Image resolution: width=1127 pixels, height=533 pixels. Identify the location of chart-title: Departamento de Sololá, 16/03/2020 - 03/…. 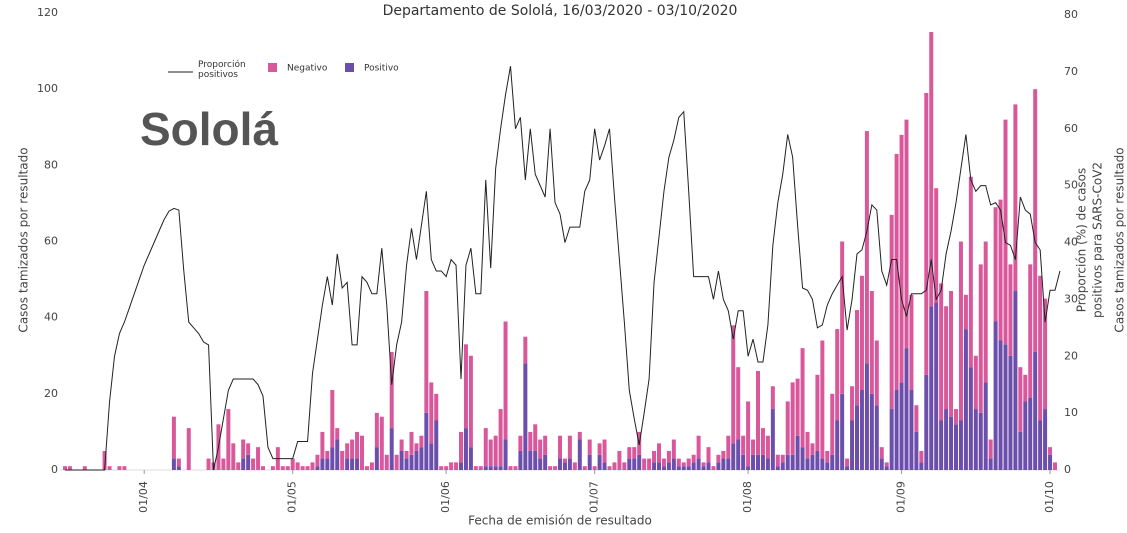
(560, 11).